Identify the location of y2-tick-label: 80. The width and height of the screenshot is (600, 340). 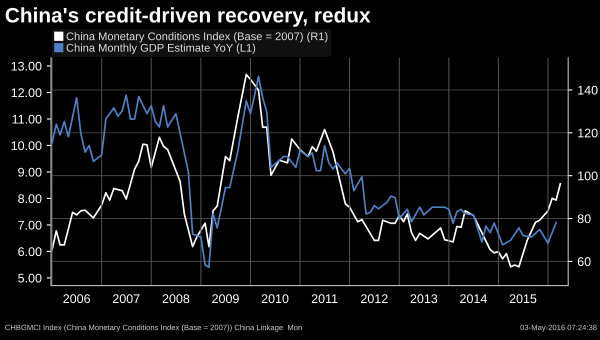
(584, 219).